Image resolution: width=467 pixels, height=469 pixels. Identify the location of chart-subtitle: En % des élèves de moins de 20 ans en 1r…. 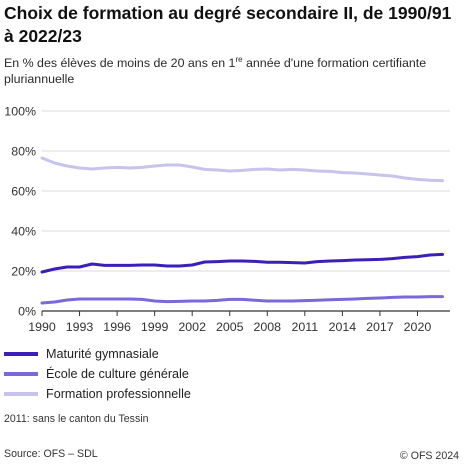
(219, 71).